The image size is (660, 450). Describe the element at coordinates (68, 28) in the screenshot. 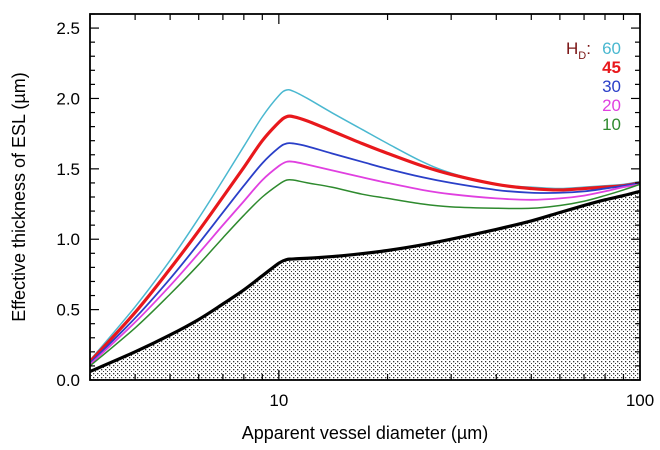

I see `y-tick-label: 2.5` at that location.